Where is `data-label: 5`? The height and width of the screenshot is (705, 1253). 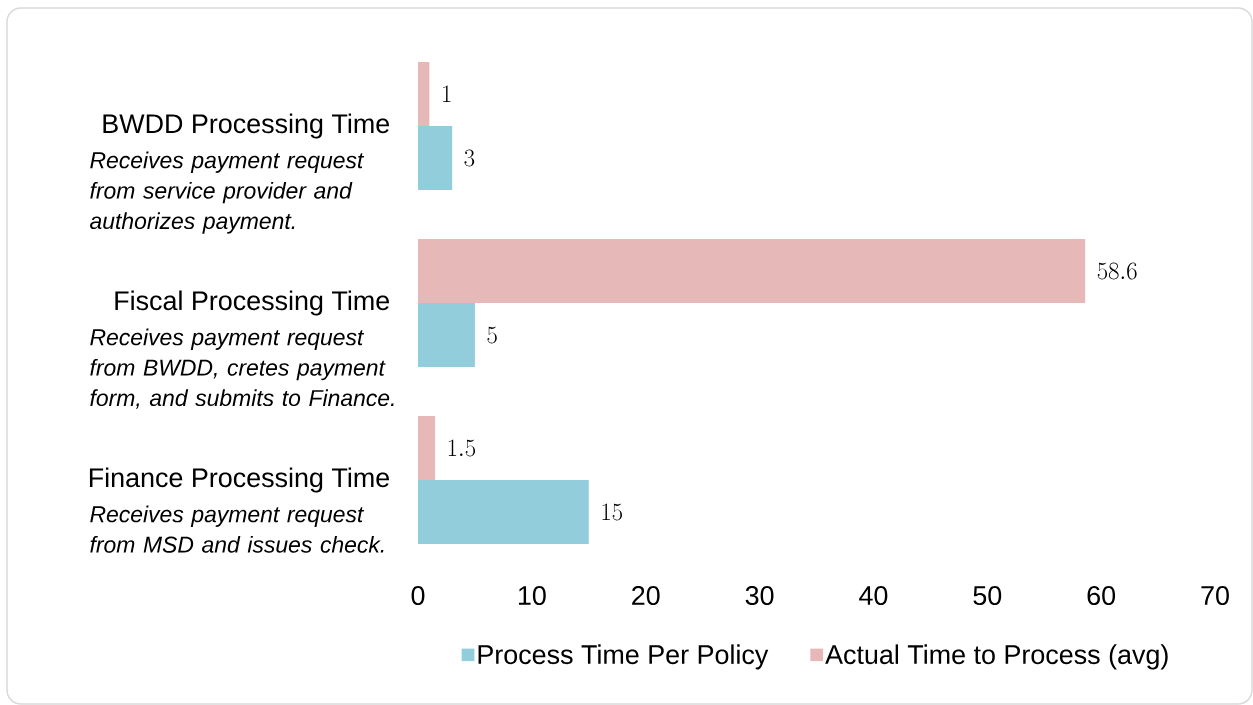 data-label: 5 is located at coordinates (492, 335).